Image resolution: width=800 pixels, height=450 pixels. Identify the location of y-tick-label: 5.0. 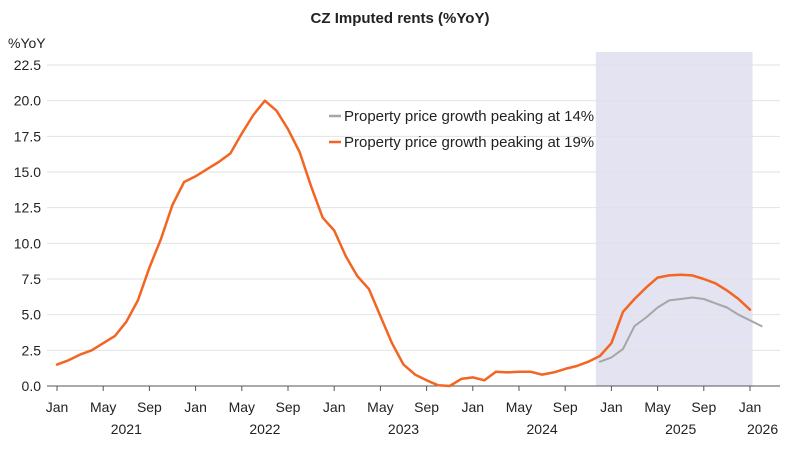
(32, 315).